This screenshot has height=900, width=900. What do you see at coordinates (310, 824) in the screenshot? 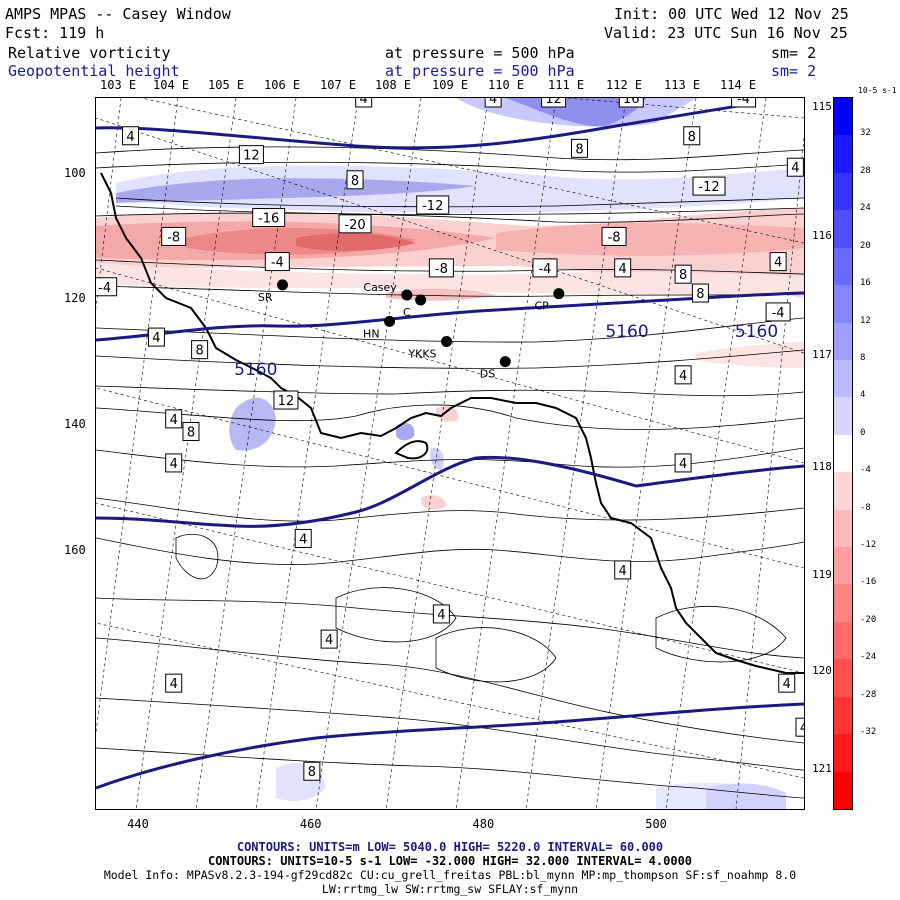
I see `x-tick-label: 460` at bounding box center [310, 824].